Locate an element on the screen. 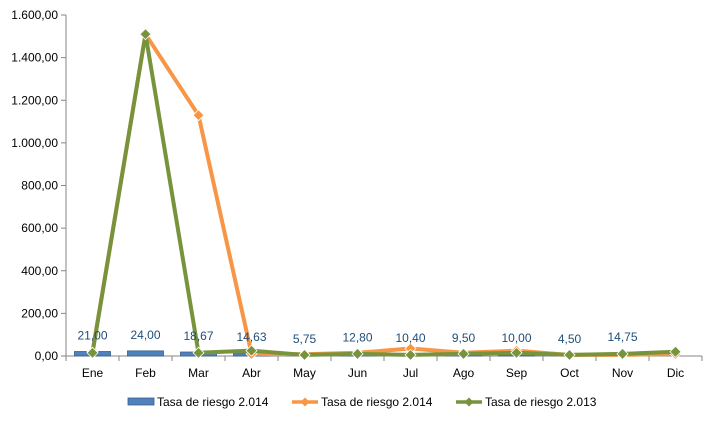 Image resolution: width=716 pixels, height=422 pixels. legend-label: Tasa de riesgo 2.013 is located at coordinates (541, 402).